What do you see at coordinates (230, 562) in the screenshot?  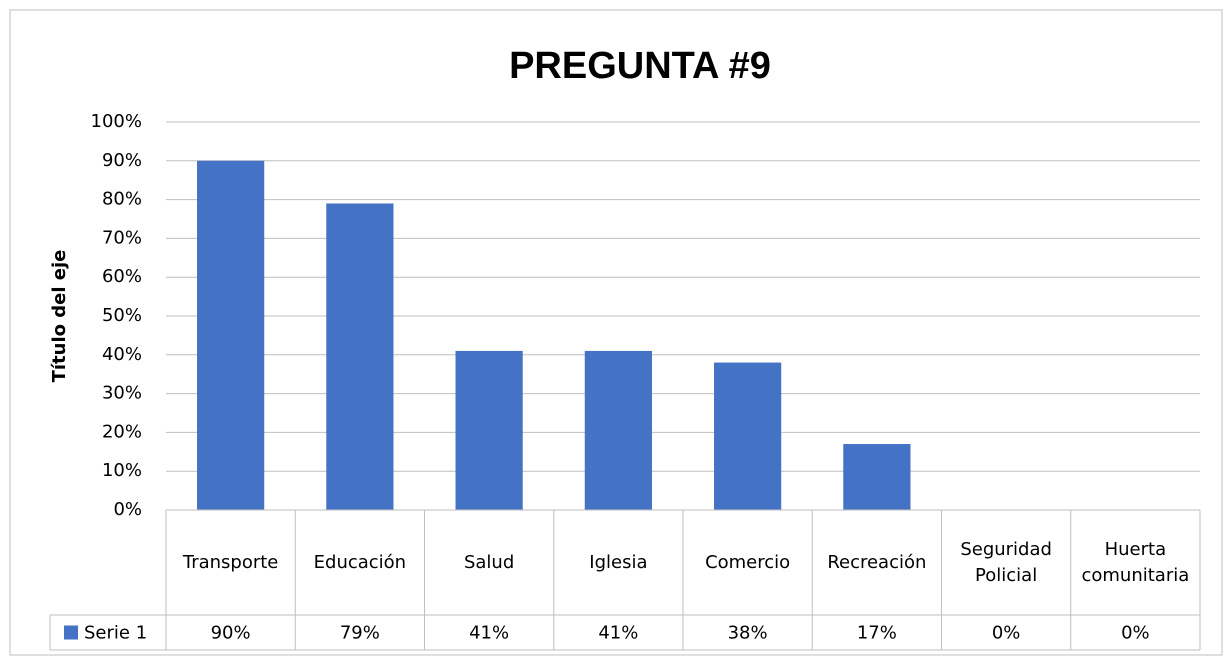 I see `x-tick-label: Transporte` at bounding box center [230, 562].